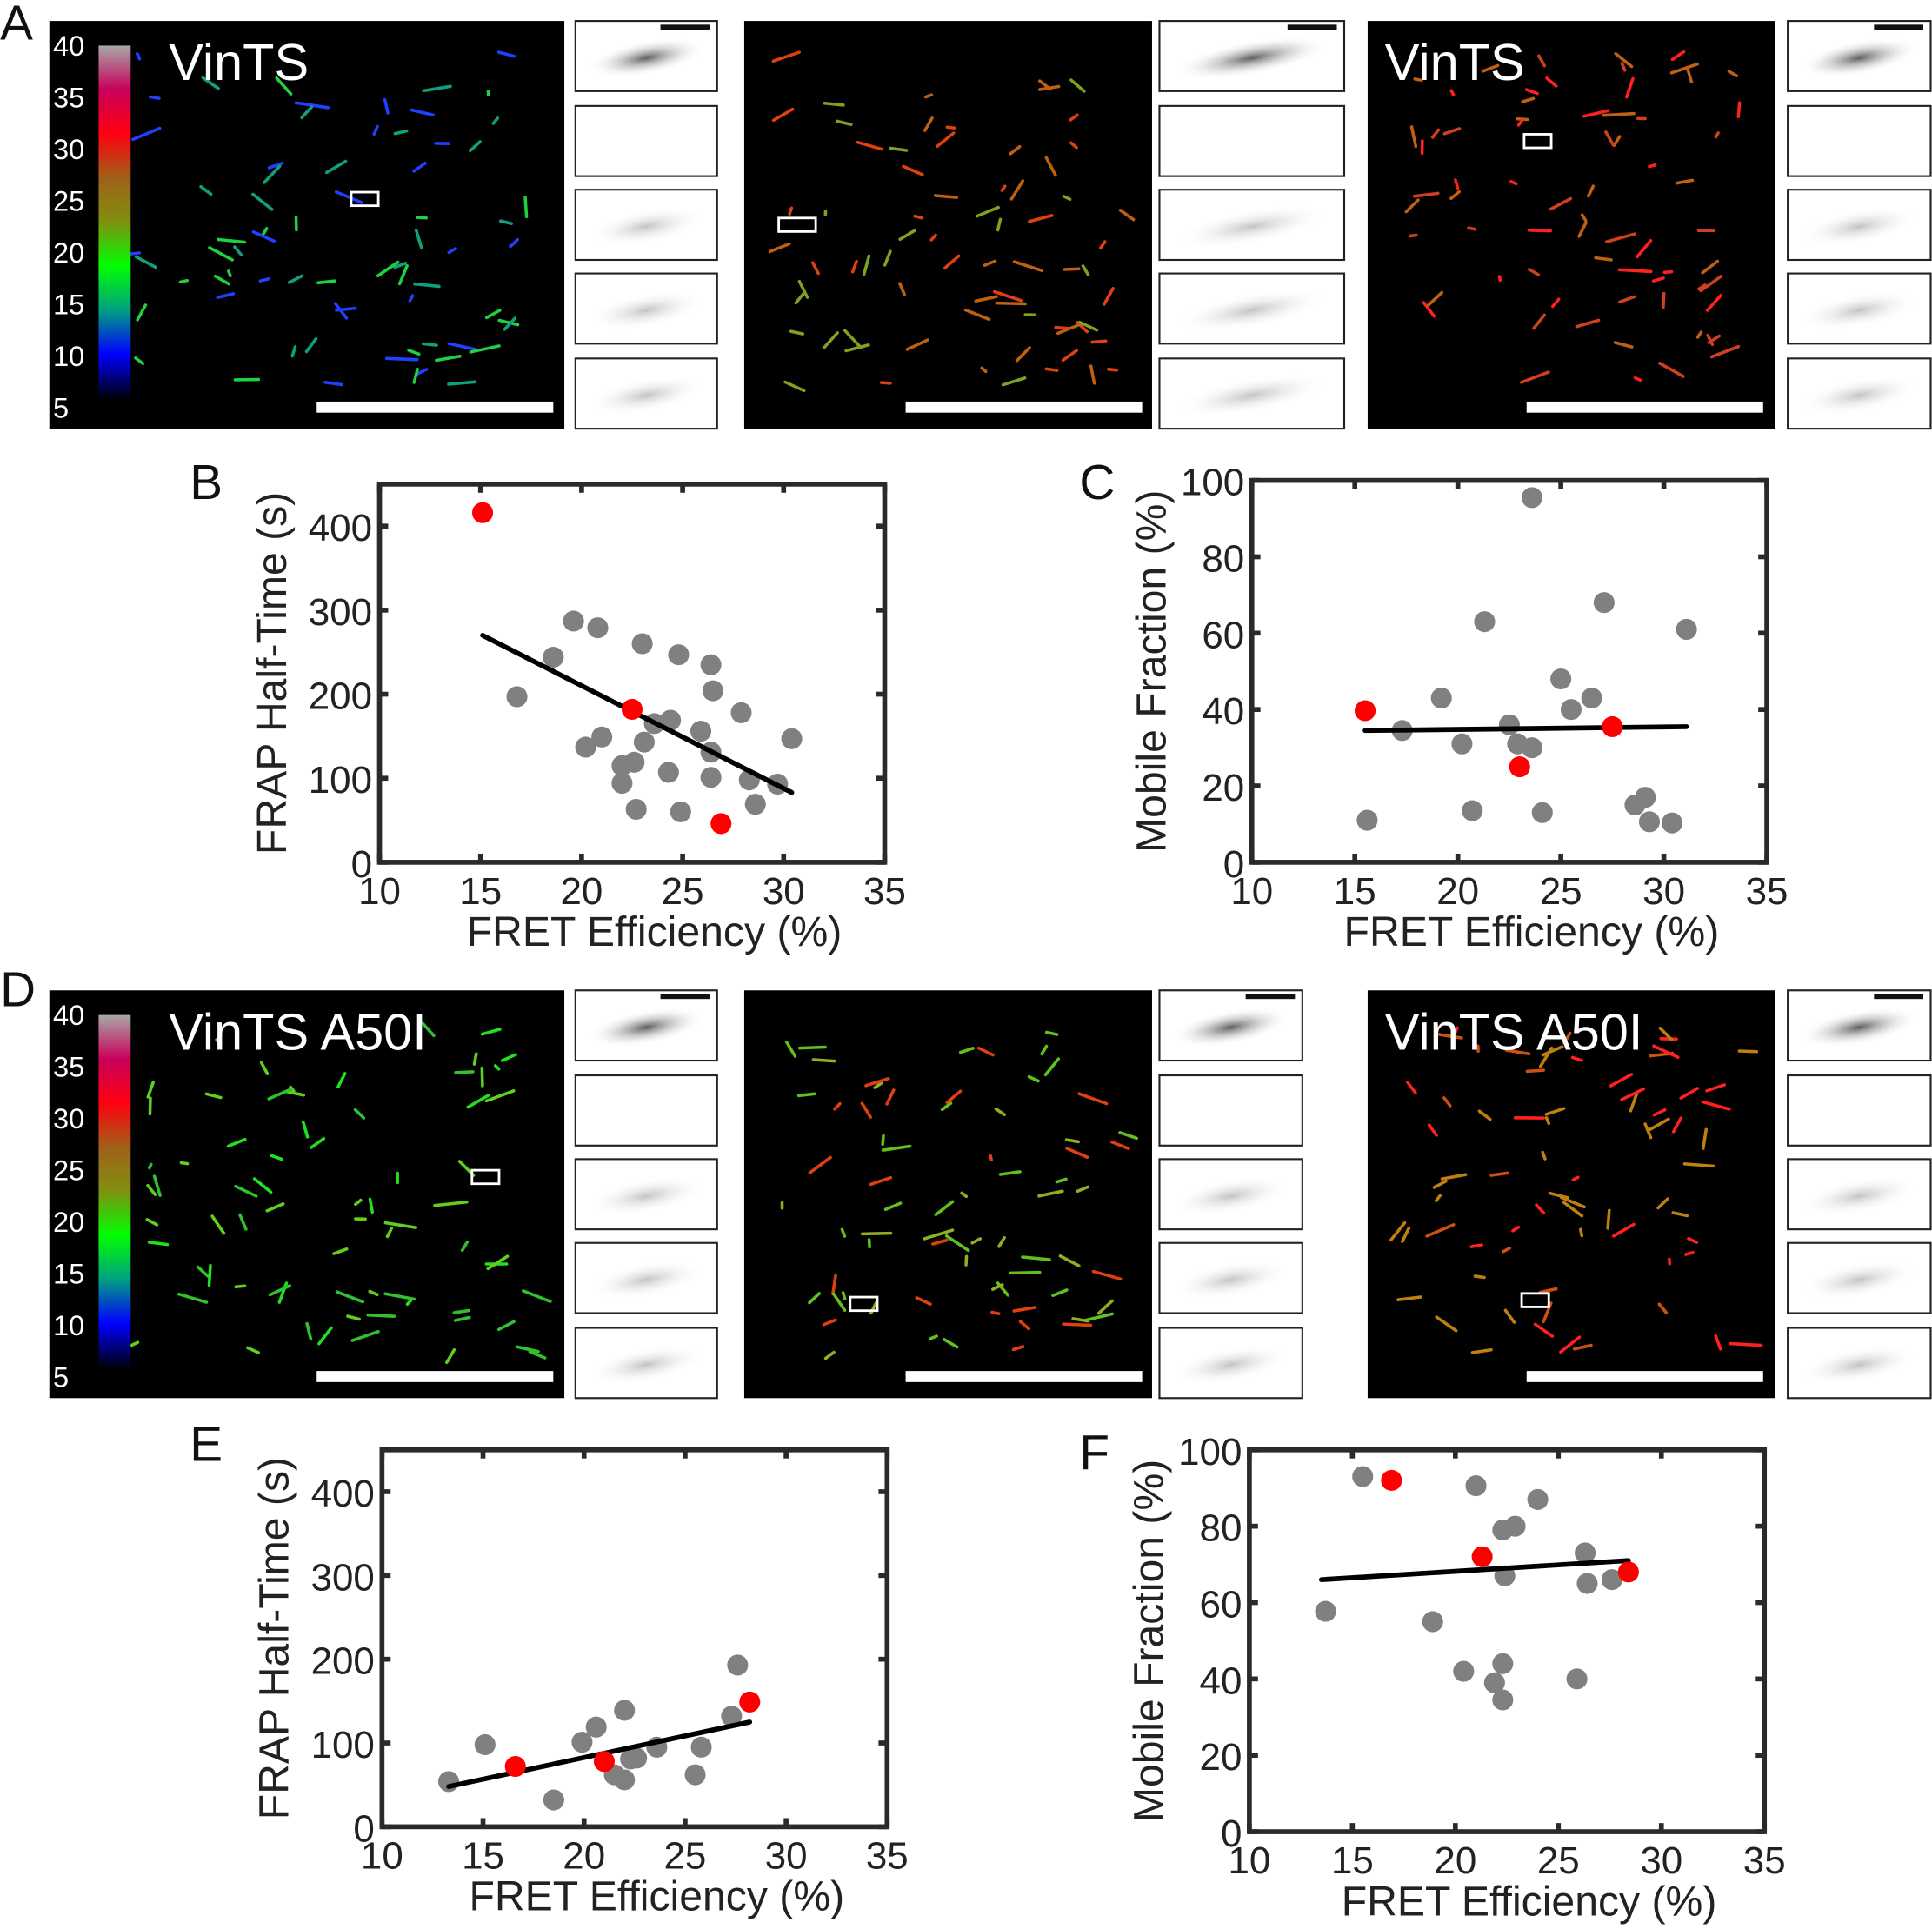 The width and height of the screenshot is (1932, 1929). What do you see at coordinates (68, 712) in the screenshot?
I see `colorbar-ticks: 40 35 30 25 20 15 10 5 40 35 30 25 20 15 10 5` at bounding box center [68, 712].